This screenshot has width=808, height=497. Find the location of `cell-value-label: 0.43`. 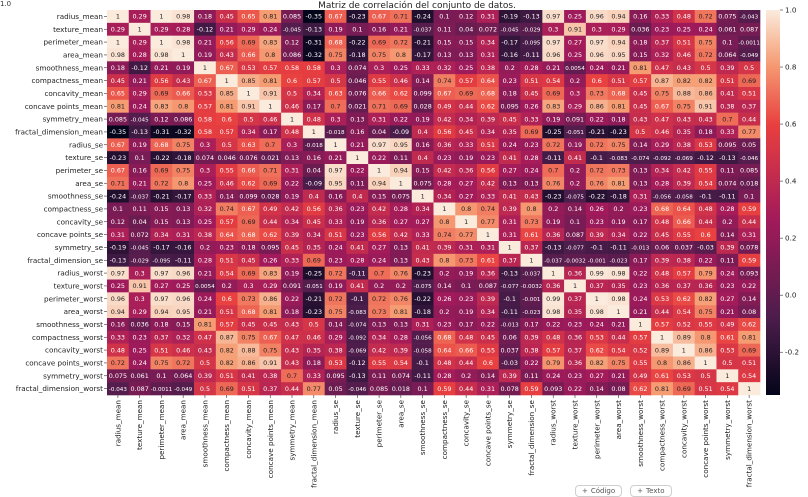

cell-value-label: 0.43 is located at coordinates (227, 55).